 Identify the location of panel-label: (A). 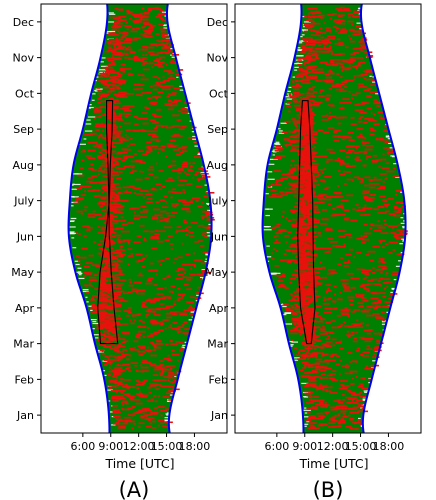
(134, 489).